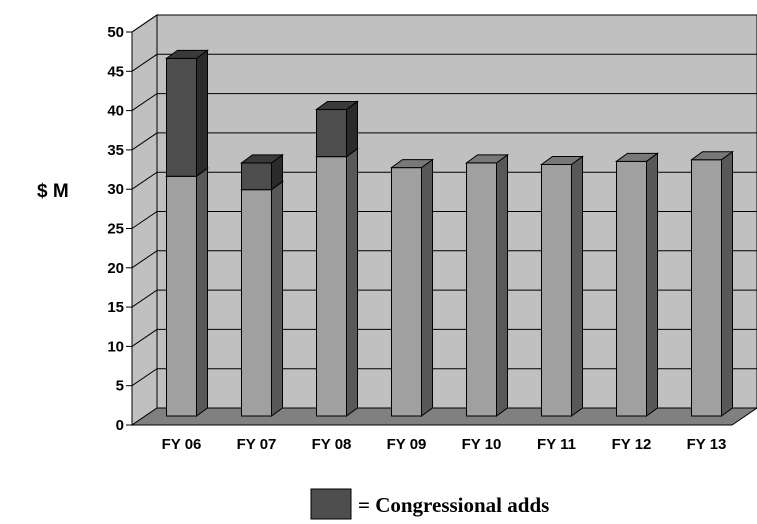  I want to click on y-tick-label: 50, so click(115, 32).